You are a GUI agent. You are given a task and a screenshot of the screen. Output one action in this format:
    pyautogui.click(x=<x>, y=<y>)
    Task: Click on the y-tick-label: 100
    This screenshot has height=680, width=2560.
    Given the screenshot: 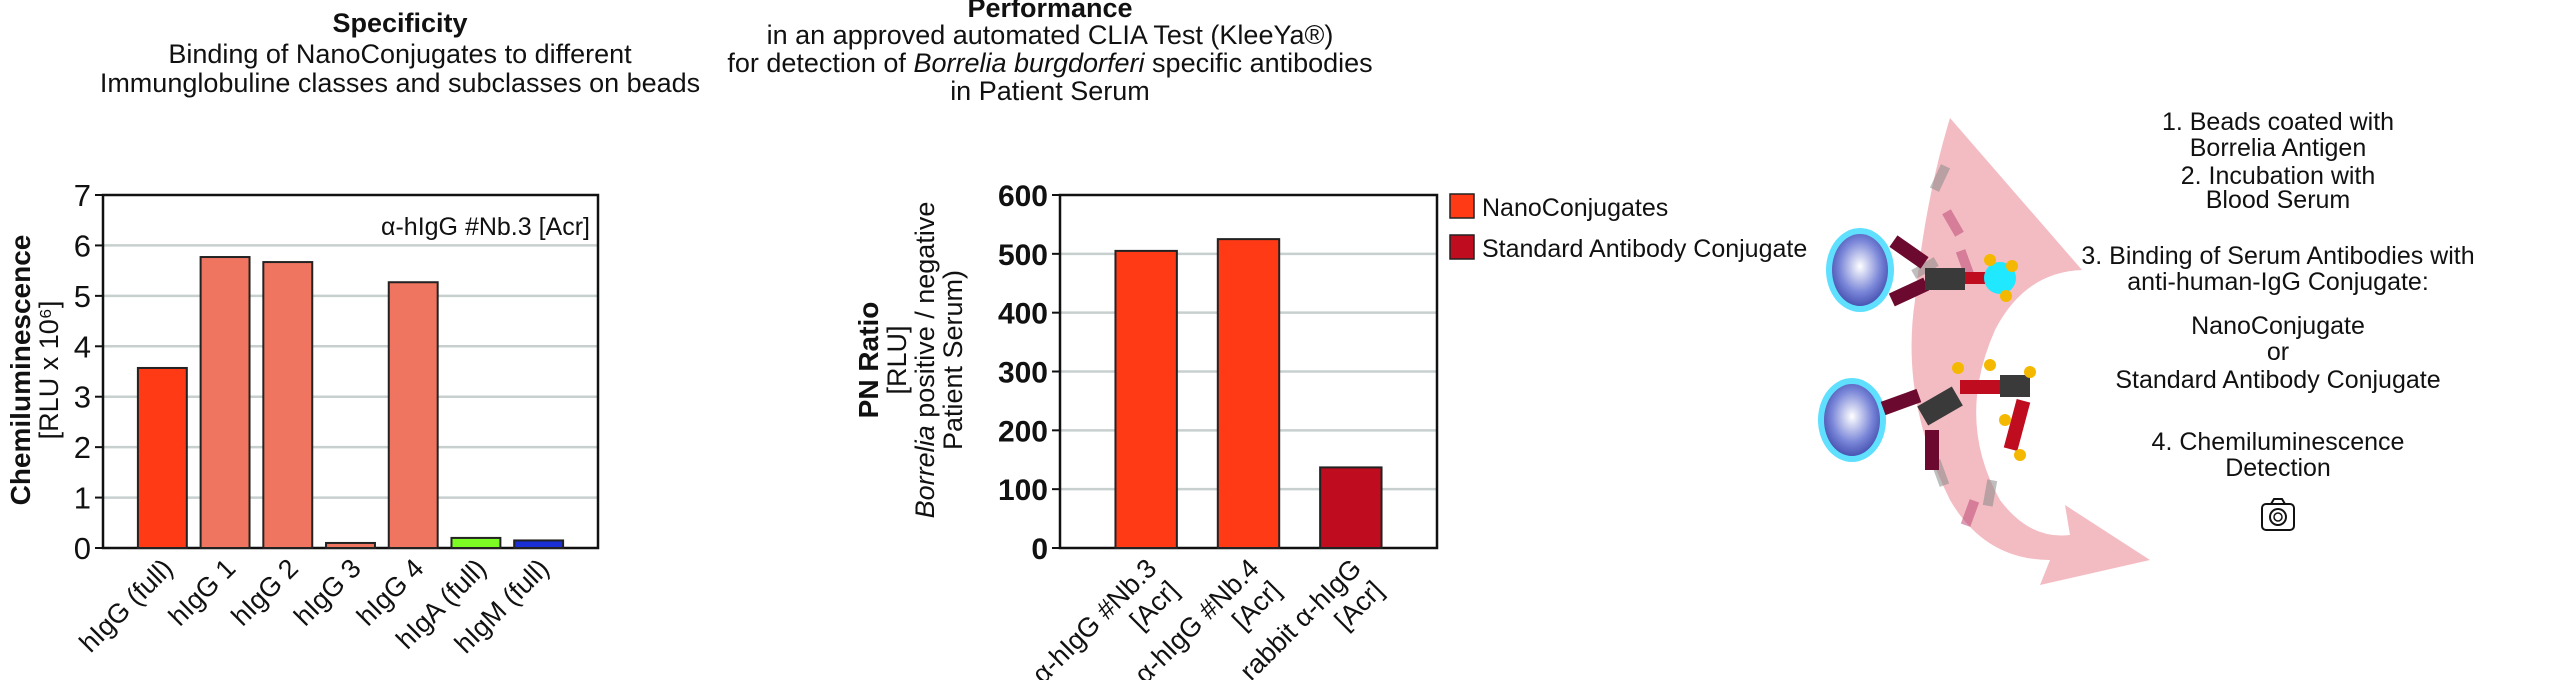 What is the action you would take?
    pyautogui.click(x=1023, y=490)
    